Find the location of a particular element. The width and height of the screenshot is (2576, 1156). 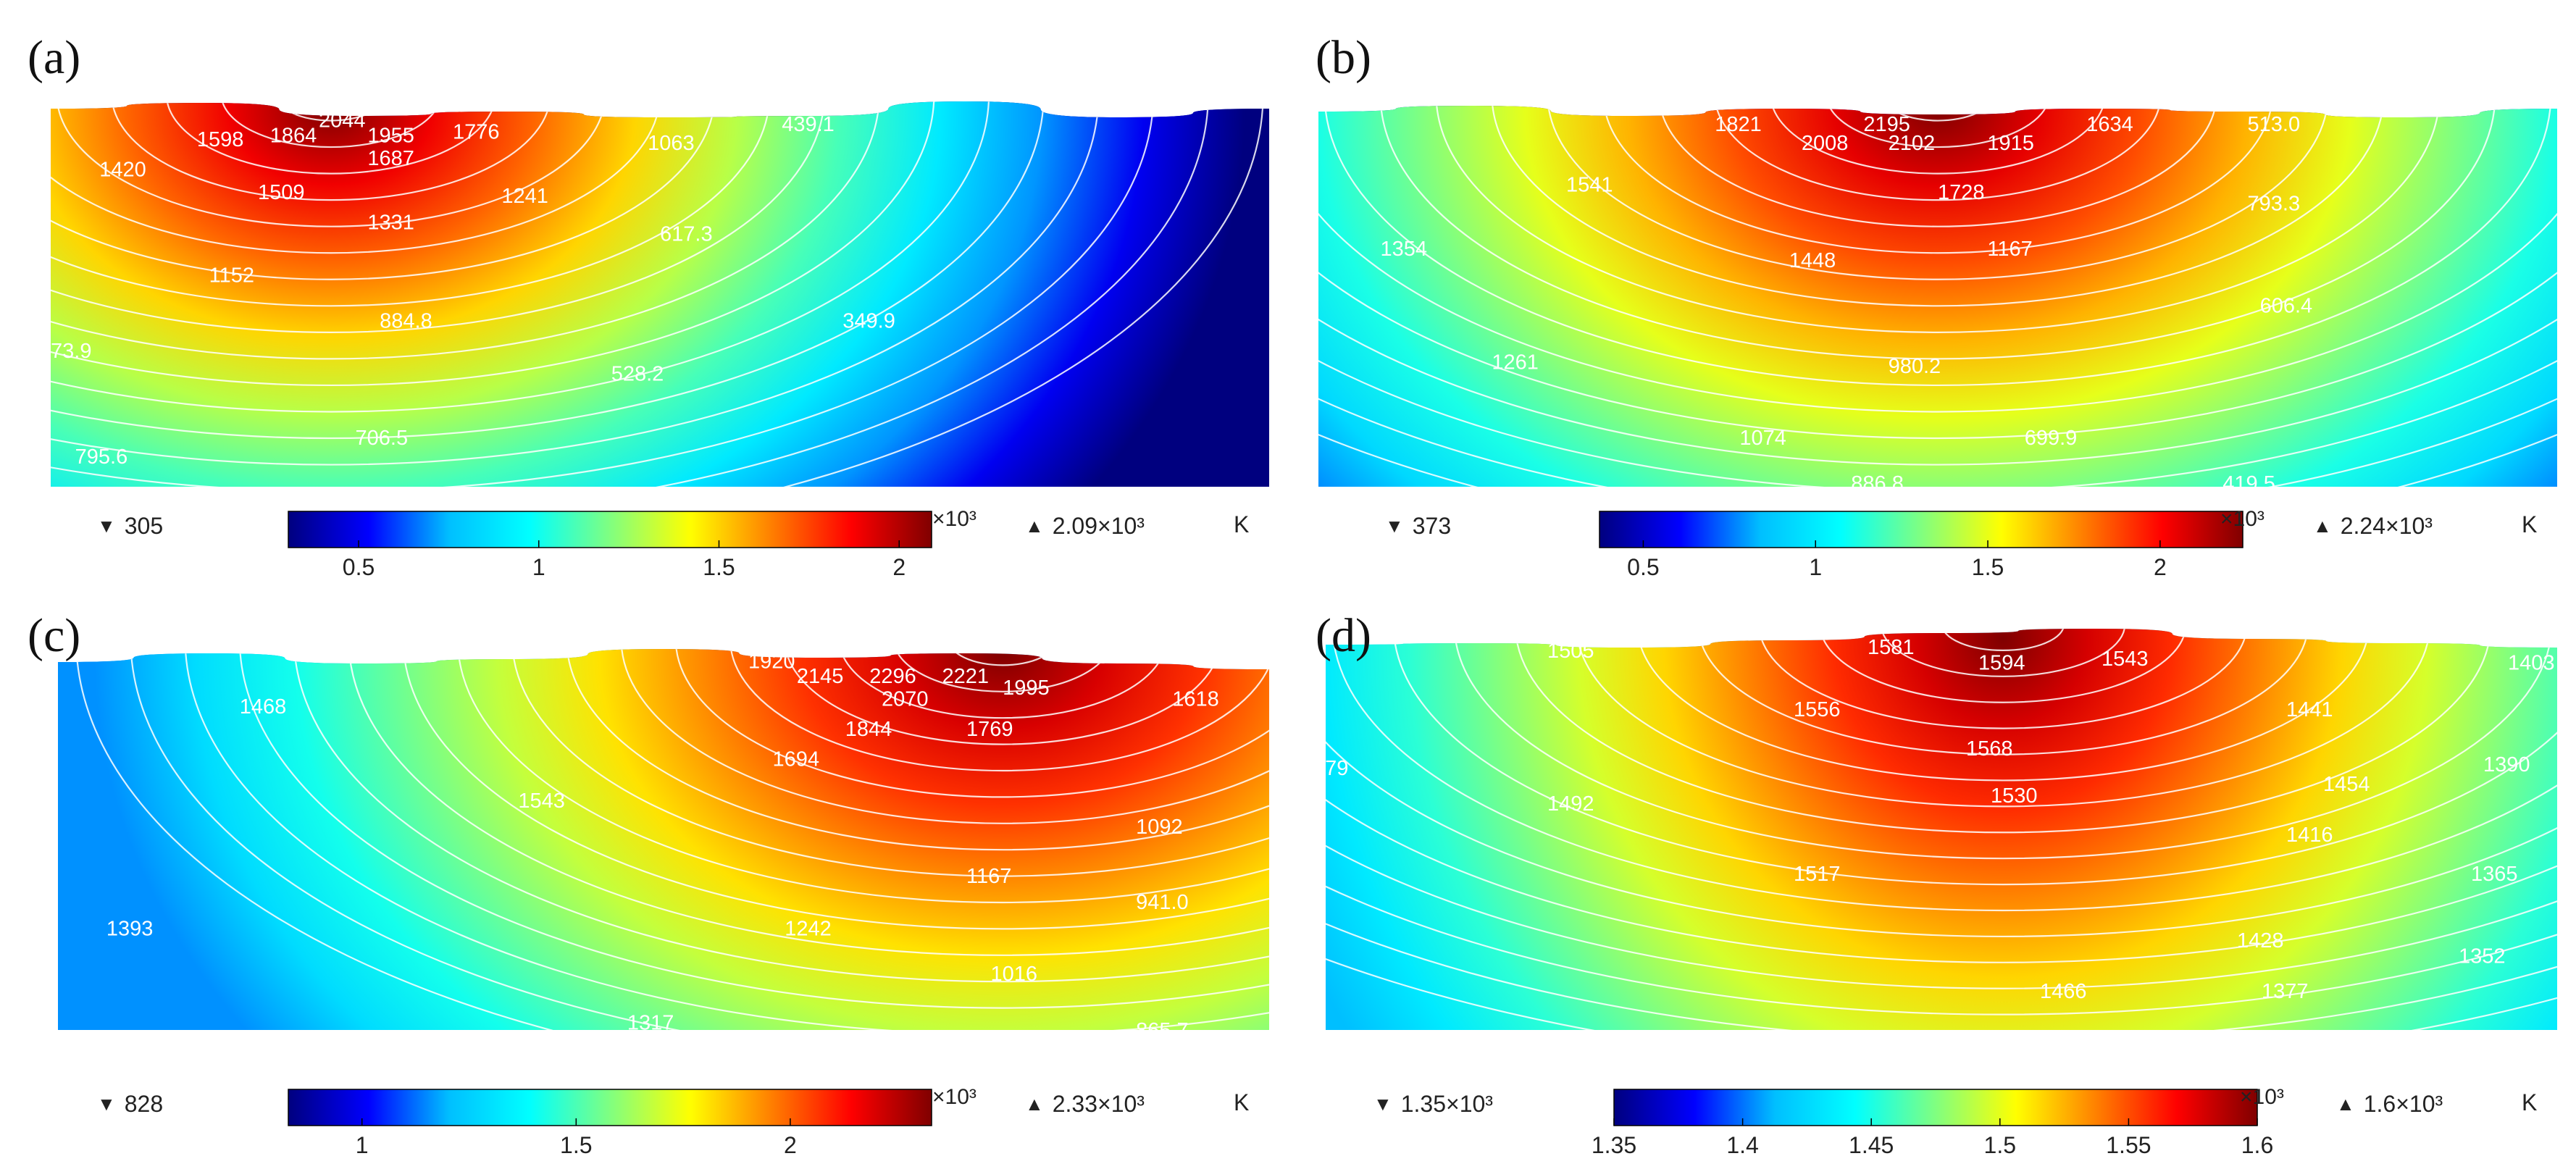

contour-label: 2070 is located at coordinates (905, 699).